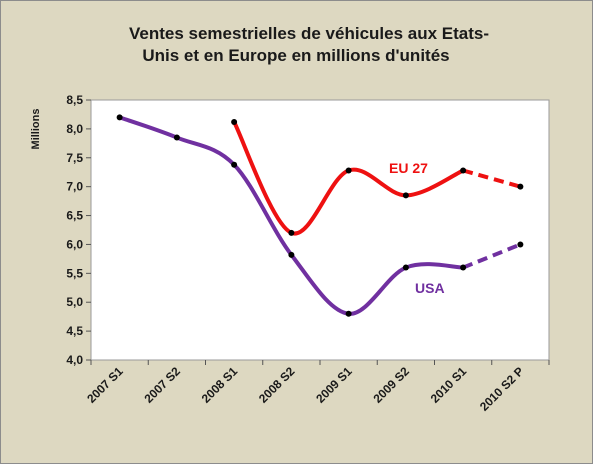 This screenshot has height=465, width=593. Describe the element at coordinates (408, 168) in the screenshot. I see `series-label-eu27: EU 27` at that location.